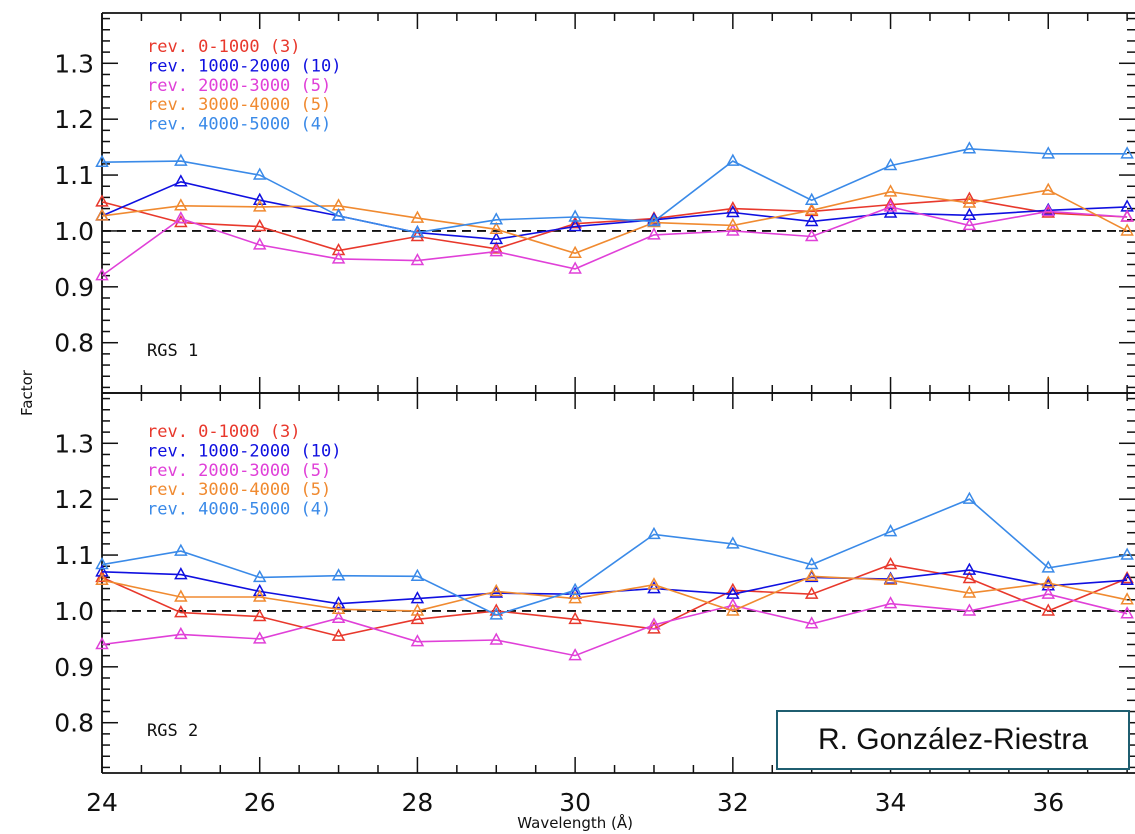 This screenshot has height=834, width=1135. Describe the element at coordinates (239, 471) in the screenshot. I see `legend-entry: rev. 2000-3000 (5)` at that location.